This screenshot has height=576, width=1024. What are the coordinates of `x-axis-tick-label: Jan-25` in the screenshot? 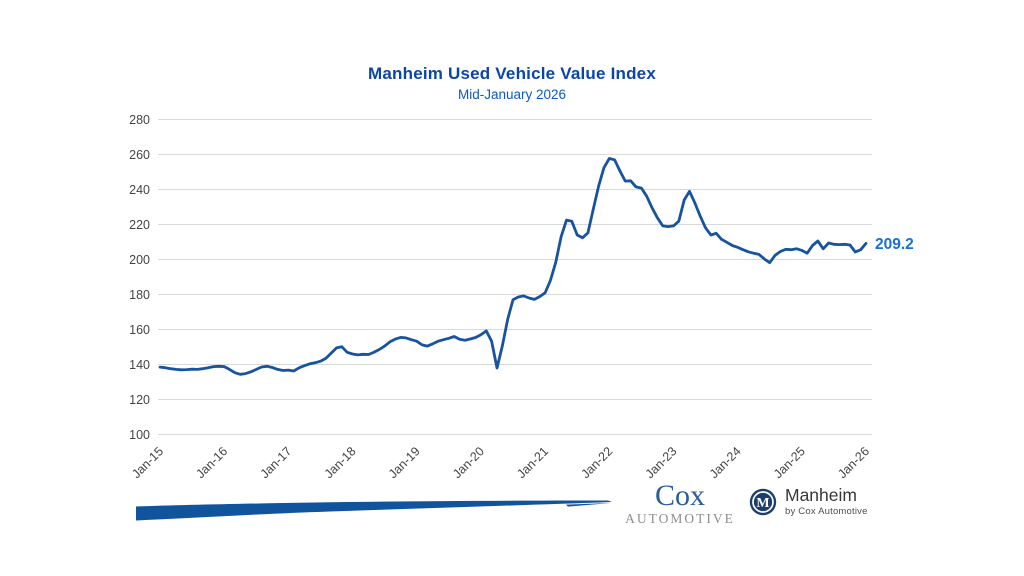 It's located at (789, 462).